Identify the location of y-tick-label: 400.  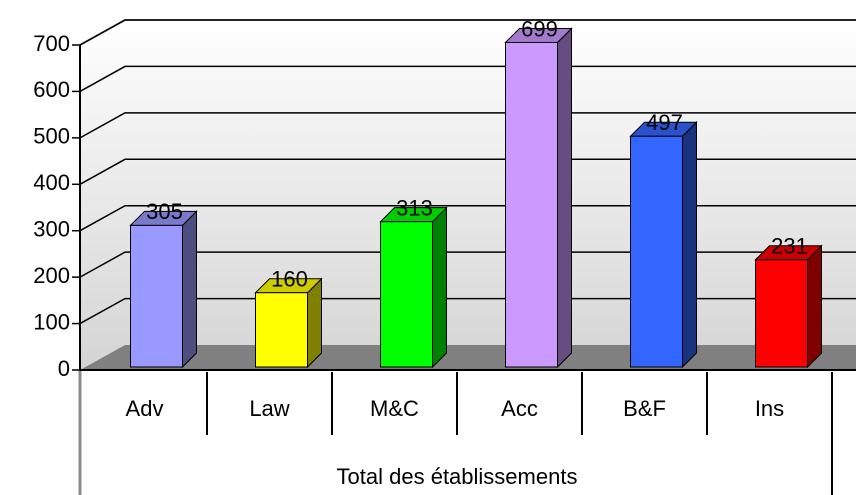
(51, 182).